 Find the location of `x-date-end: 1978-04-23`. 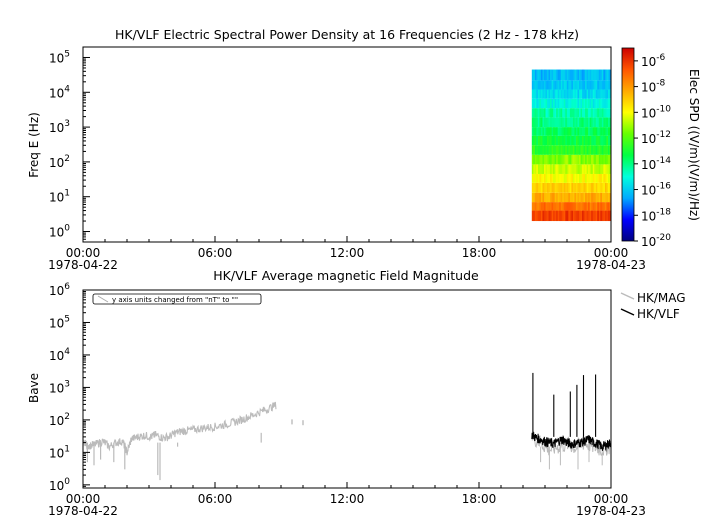

x-date-end: 1978-04-23 is located at coordinates (611, 511).